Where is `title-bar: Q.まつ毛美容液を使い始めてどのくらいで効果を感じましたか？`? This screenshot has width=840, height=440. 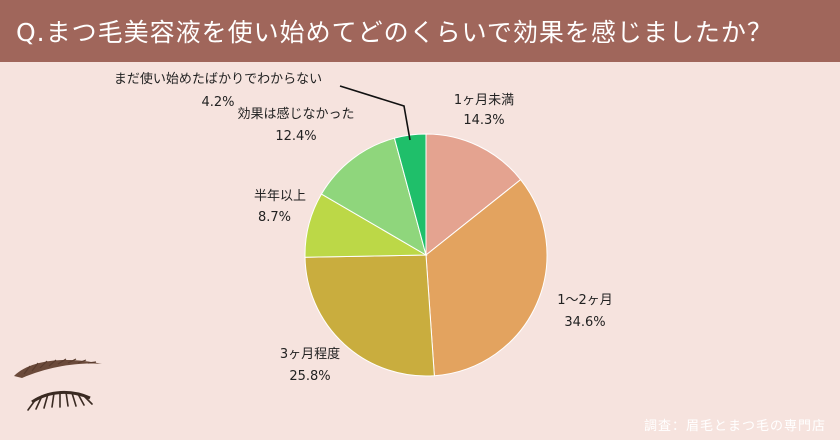 title-bar: Q.まつ毛美容液を使い始めてどのくらいで効果を感じましたか？ is located at coordinates (420, 31).